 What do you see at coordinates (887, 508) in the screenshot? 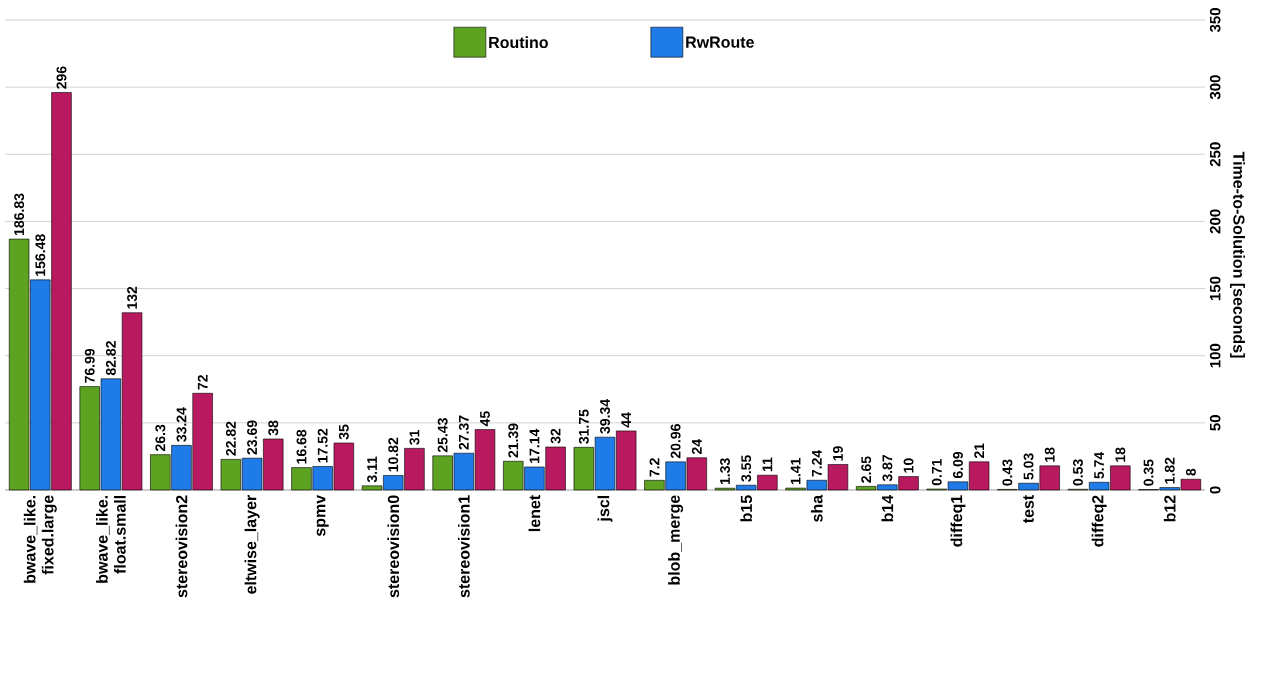
I see `x-tick-label: b14` at bounding box center [887, 508].